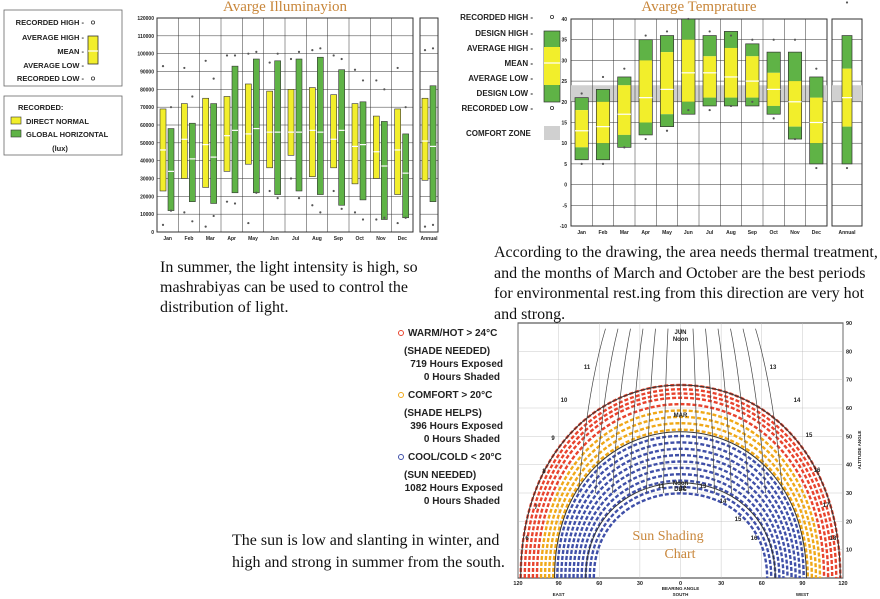 The height and width of the screenshot is (599, 880). I want to click on sunpath-bearing-tick: 60, so click(762, 584).